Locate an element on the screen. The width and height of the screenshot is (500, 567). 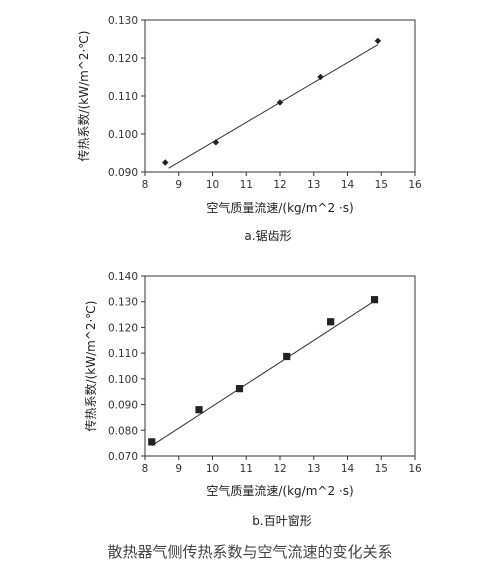
figure-caption: 散热器气侧传热系数与空气流速的变化关系 is located at coordinates (249, 552).